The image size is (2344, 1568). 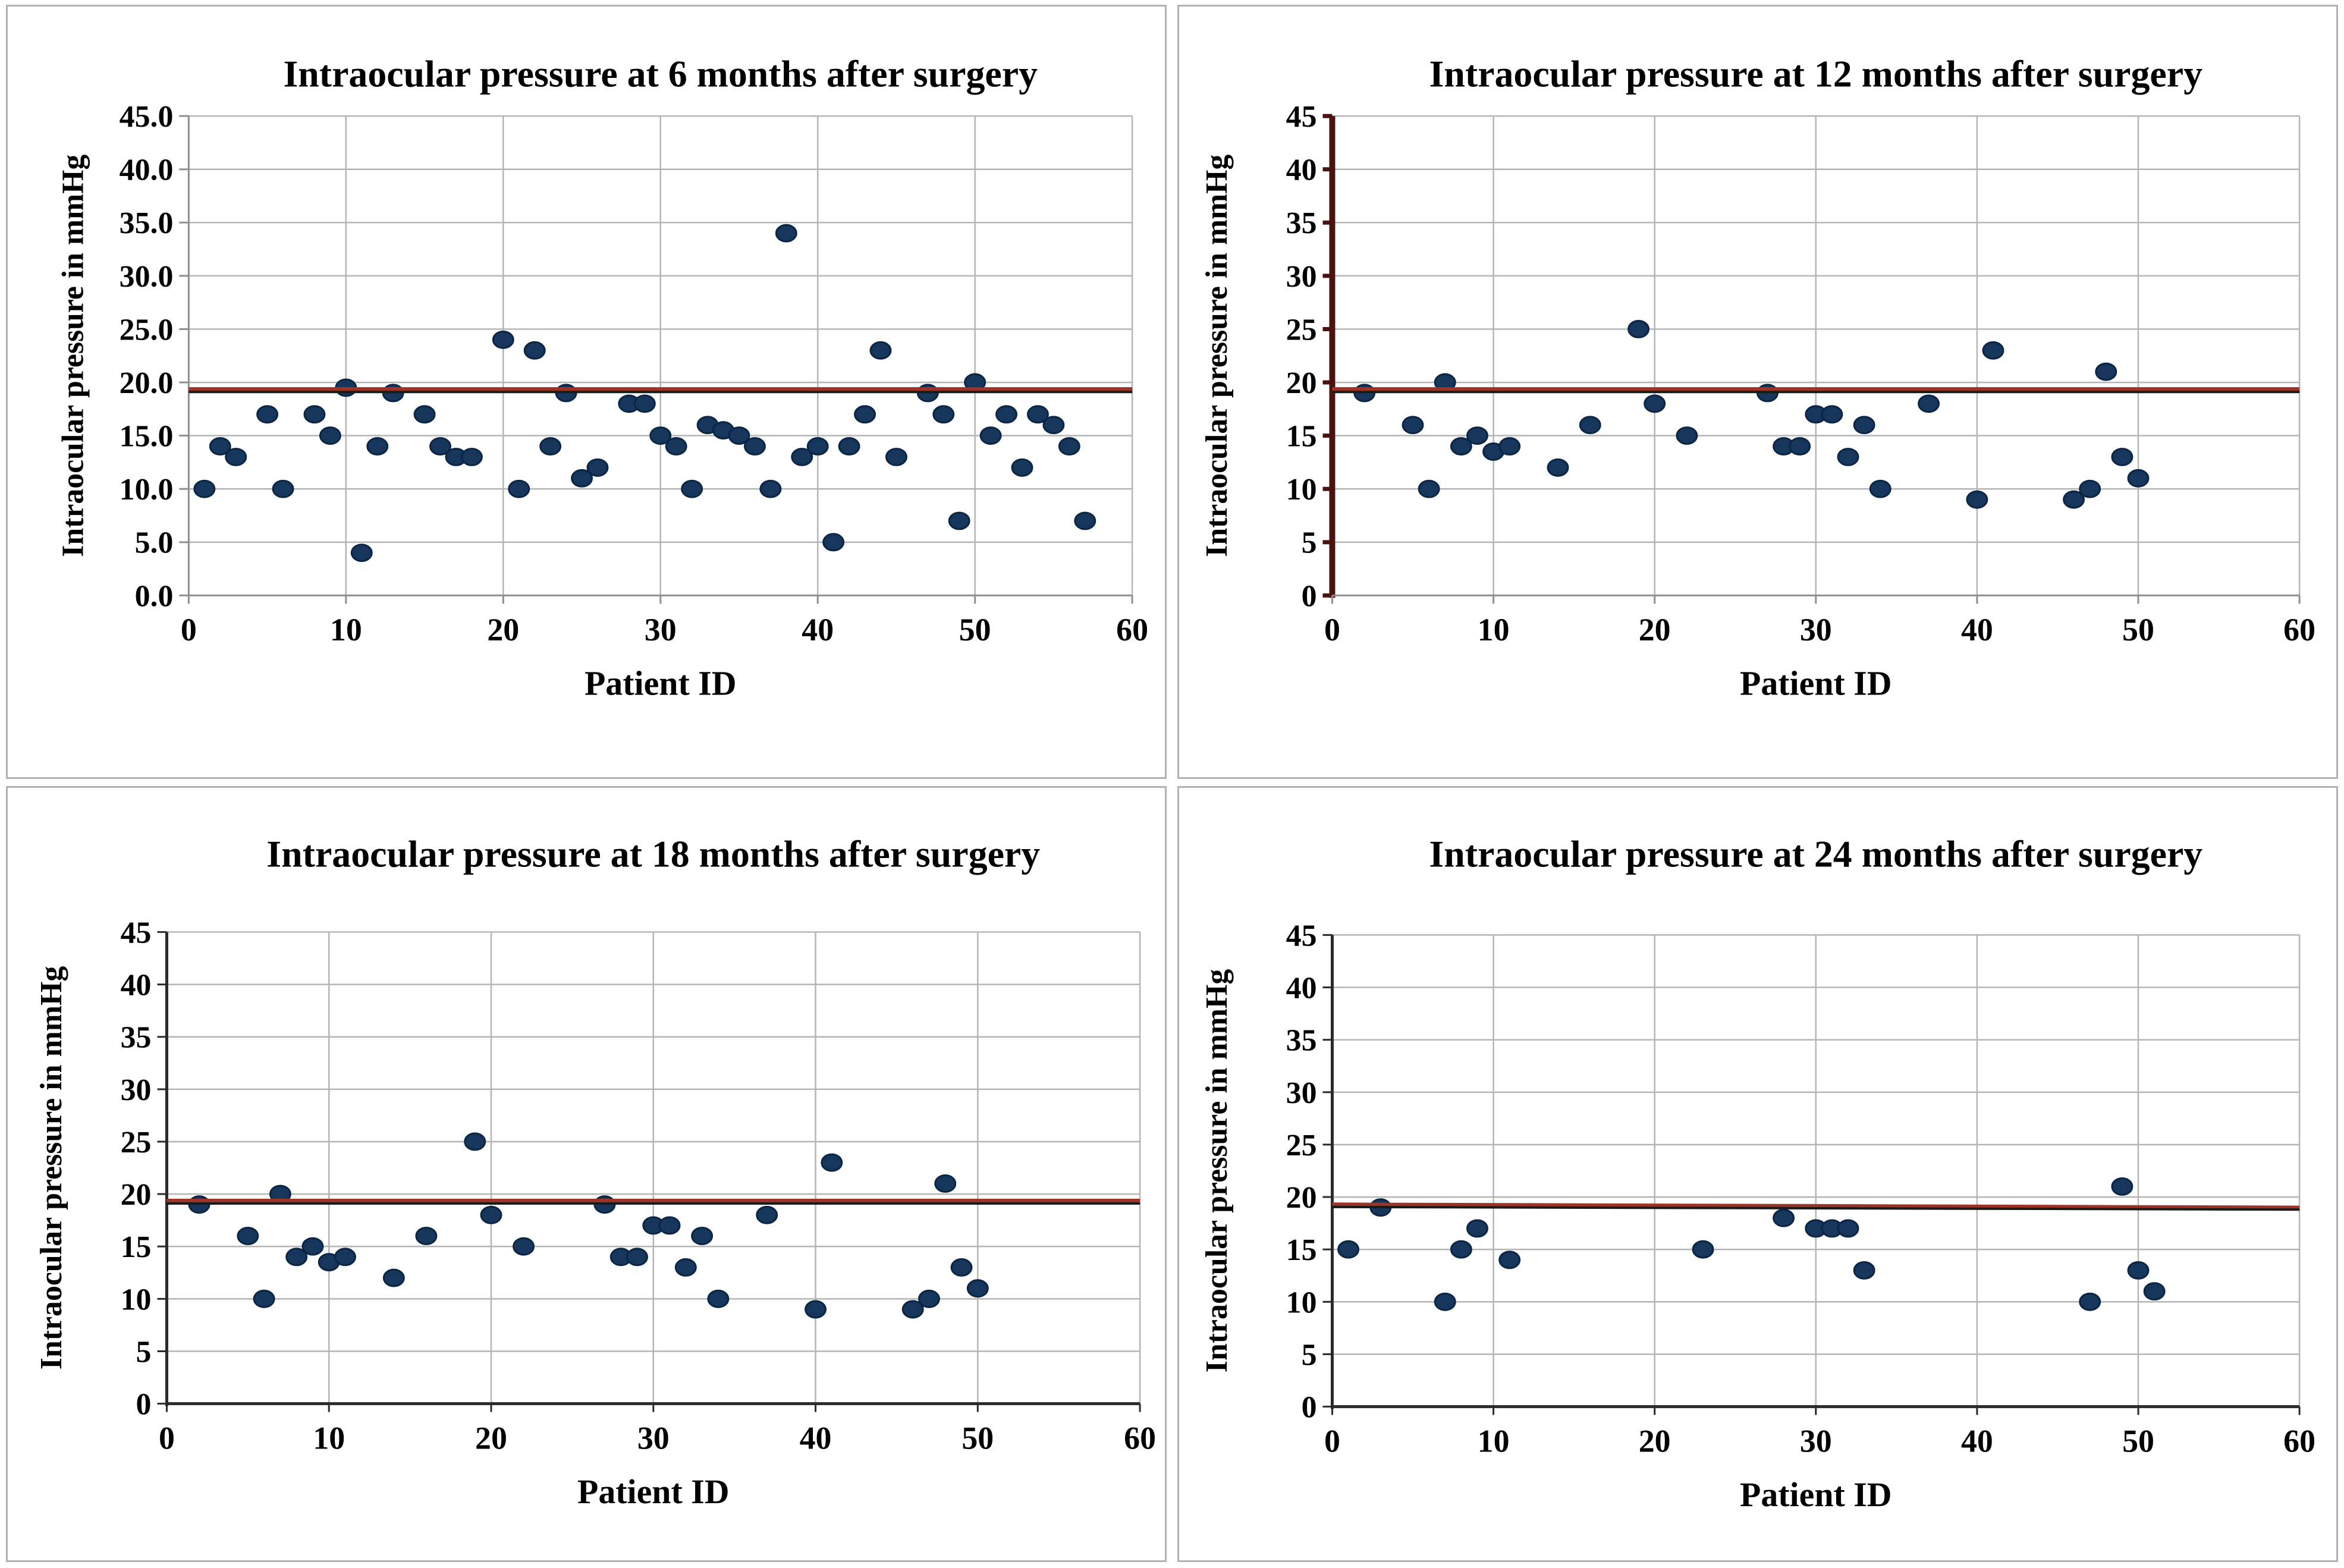 I want to click on y-tick-label: 30.0, so click(x=147, y=277).